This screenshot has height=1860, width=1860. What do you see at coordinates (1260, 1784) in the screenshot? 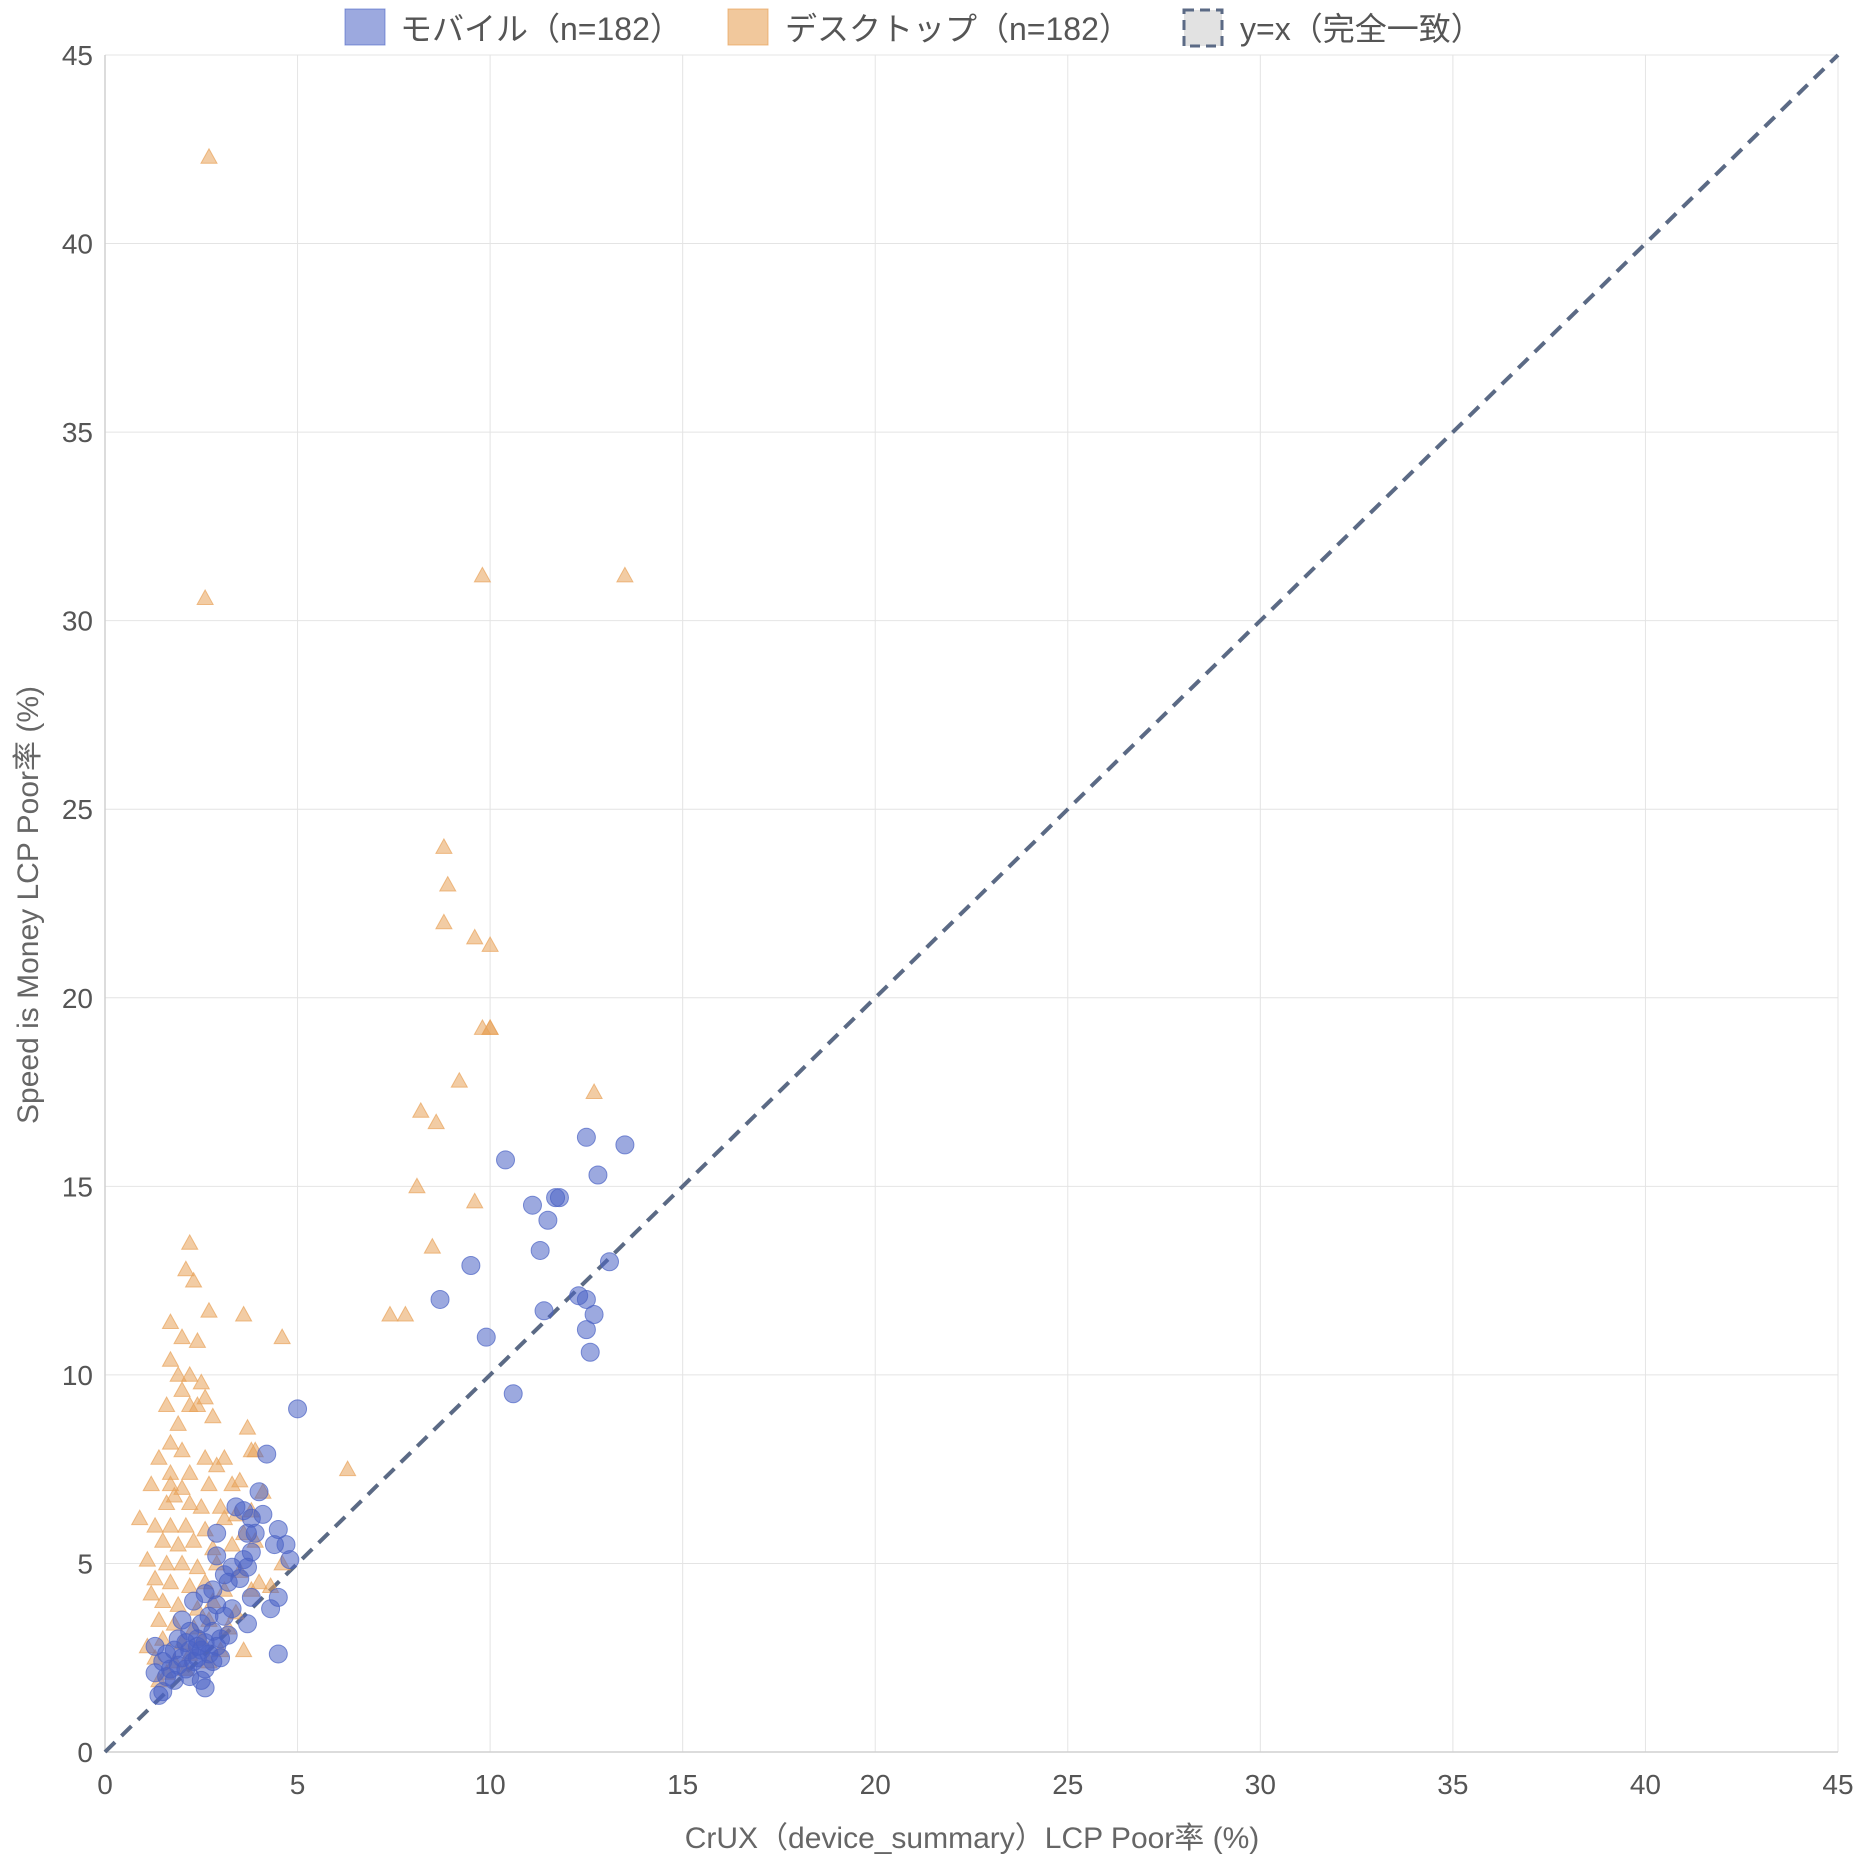
I see `x-tick-label: 30` at bounding box center [1260, 1784].